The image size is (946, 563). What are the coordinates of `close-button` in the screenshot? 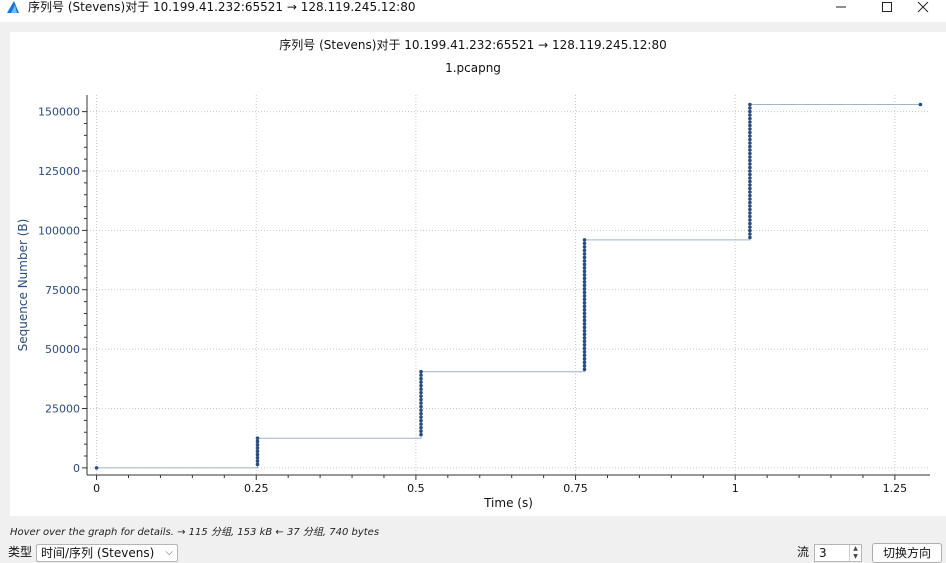 It's located at (923, 7).